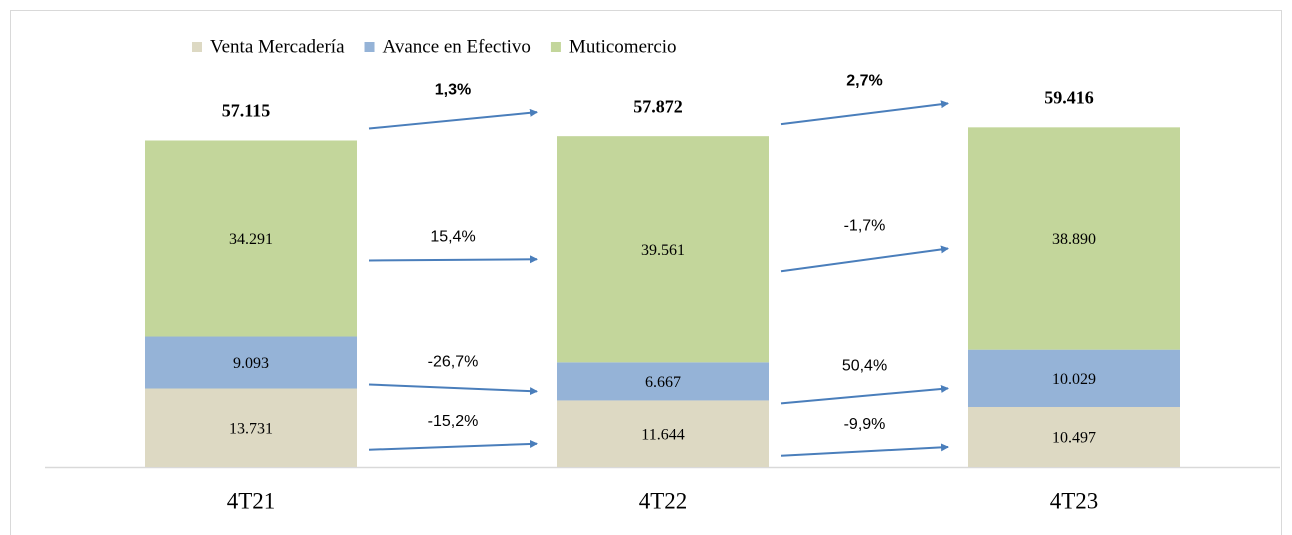 The width and height of the screenshot is (1292, 535). I want to click on total-label: 59.416, so click(1069, 97).